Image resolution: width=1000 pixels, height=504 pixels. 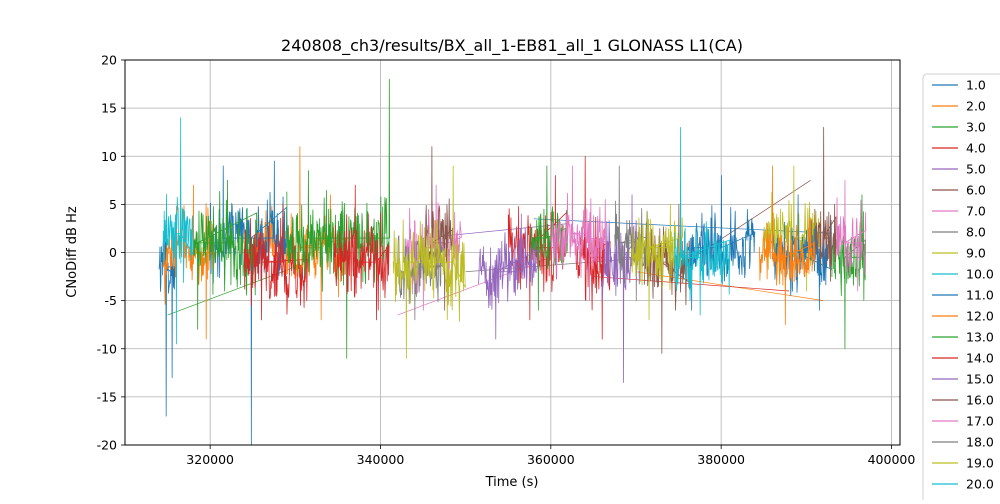 I want to click on y-tick-label: -5, so click(x=111, y=300).